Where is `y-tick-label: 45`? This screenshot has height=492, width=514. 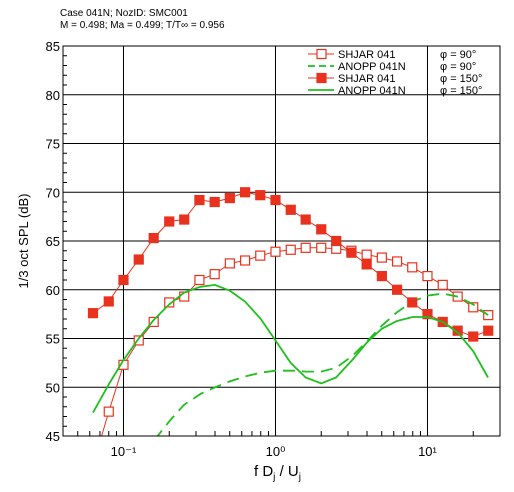 y-tick-label: 45 is located at coordinates (53, 436).